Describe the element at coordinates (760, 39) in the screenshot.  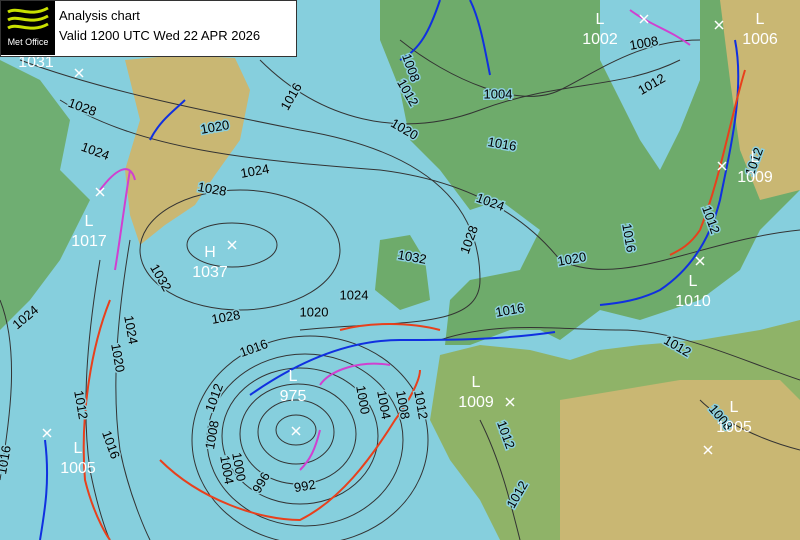
I see `center-pressure: 1006` at that location.